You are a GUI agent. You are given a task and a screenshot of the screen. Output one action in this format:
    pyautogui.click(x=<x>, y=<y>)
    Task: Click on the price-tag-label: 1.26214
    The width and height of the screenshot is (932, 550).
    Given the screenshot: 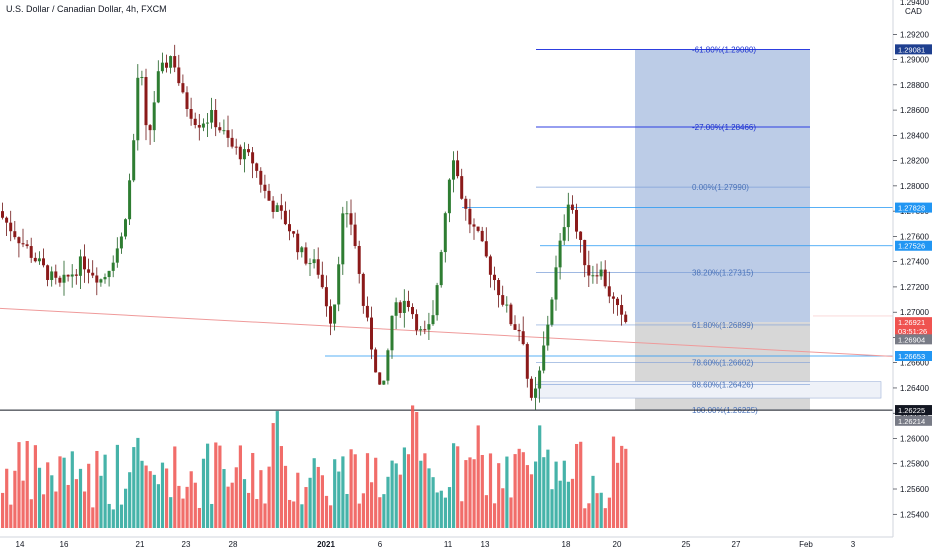 What is the action you would take?
    pyautogui.click(x=911, y=421)
    